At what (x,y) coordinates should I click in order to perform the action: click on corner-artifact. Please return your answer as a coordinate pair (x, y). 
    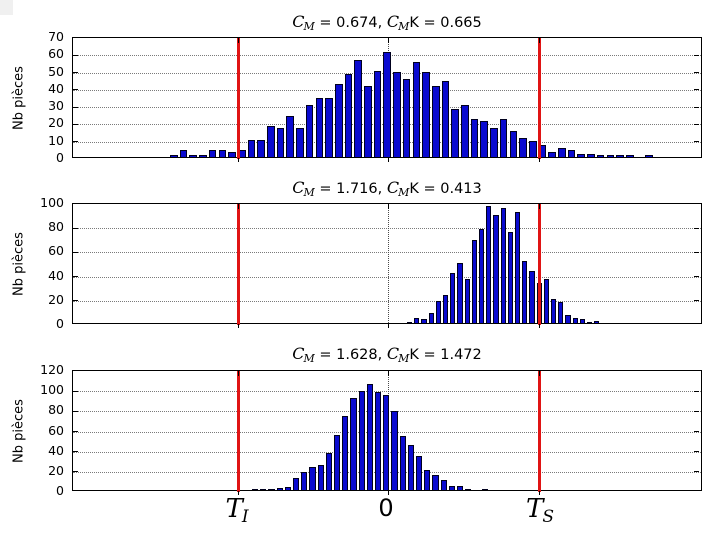
    Looking at the image, I should click on (6, 7).